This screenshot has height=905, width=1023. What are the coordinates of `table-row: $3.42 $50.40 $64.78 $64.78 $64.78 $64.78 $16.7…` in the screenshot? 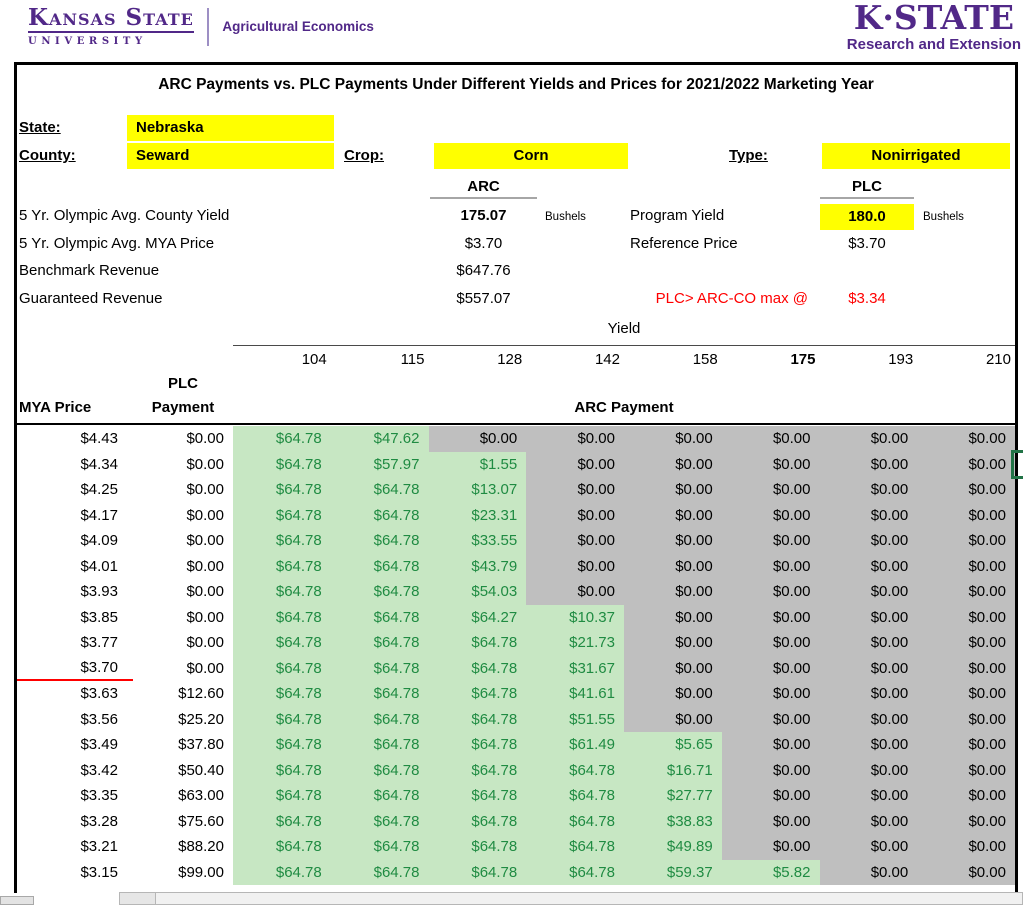 It's located at (516, 770).